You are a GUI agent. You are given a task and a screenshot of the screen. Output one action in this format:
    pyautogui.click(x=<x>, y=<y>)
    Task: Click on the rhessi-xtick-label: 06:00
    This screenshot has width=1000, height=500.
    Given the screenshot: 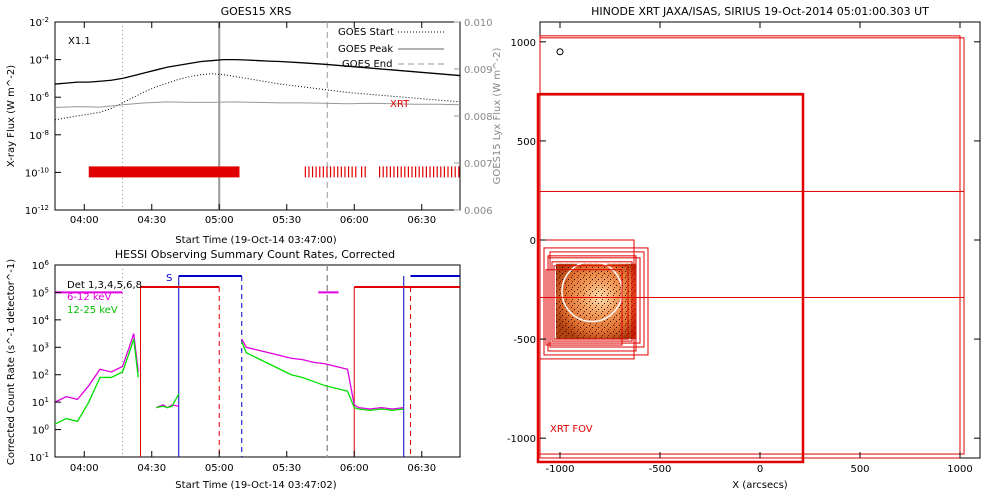 What is the action you would take?
    pyautogui.click(x=354, y=468)
    